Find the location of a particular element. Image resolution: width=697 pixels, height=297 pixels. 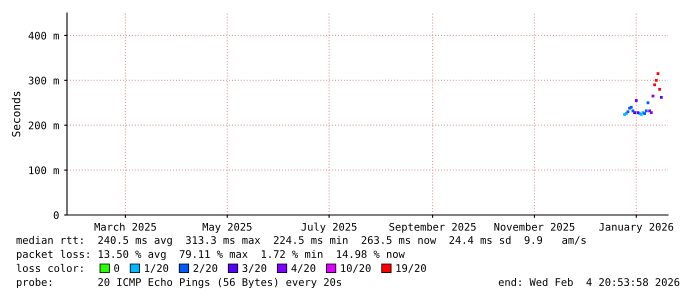

y-tick-label: 200 m is located at coordinates (43, 125).